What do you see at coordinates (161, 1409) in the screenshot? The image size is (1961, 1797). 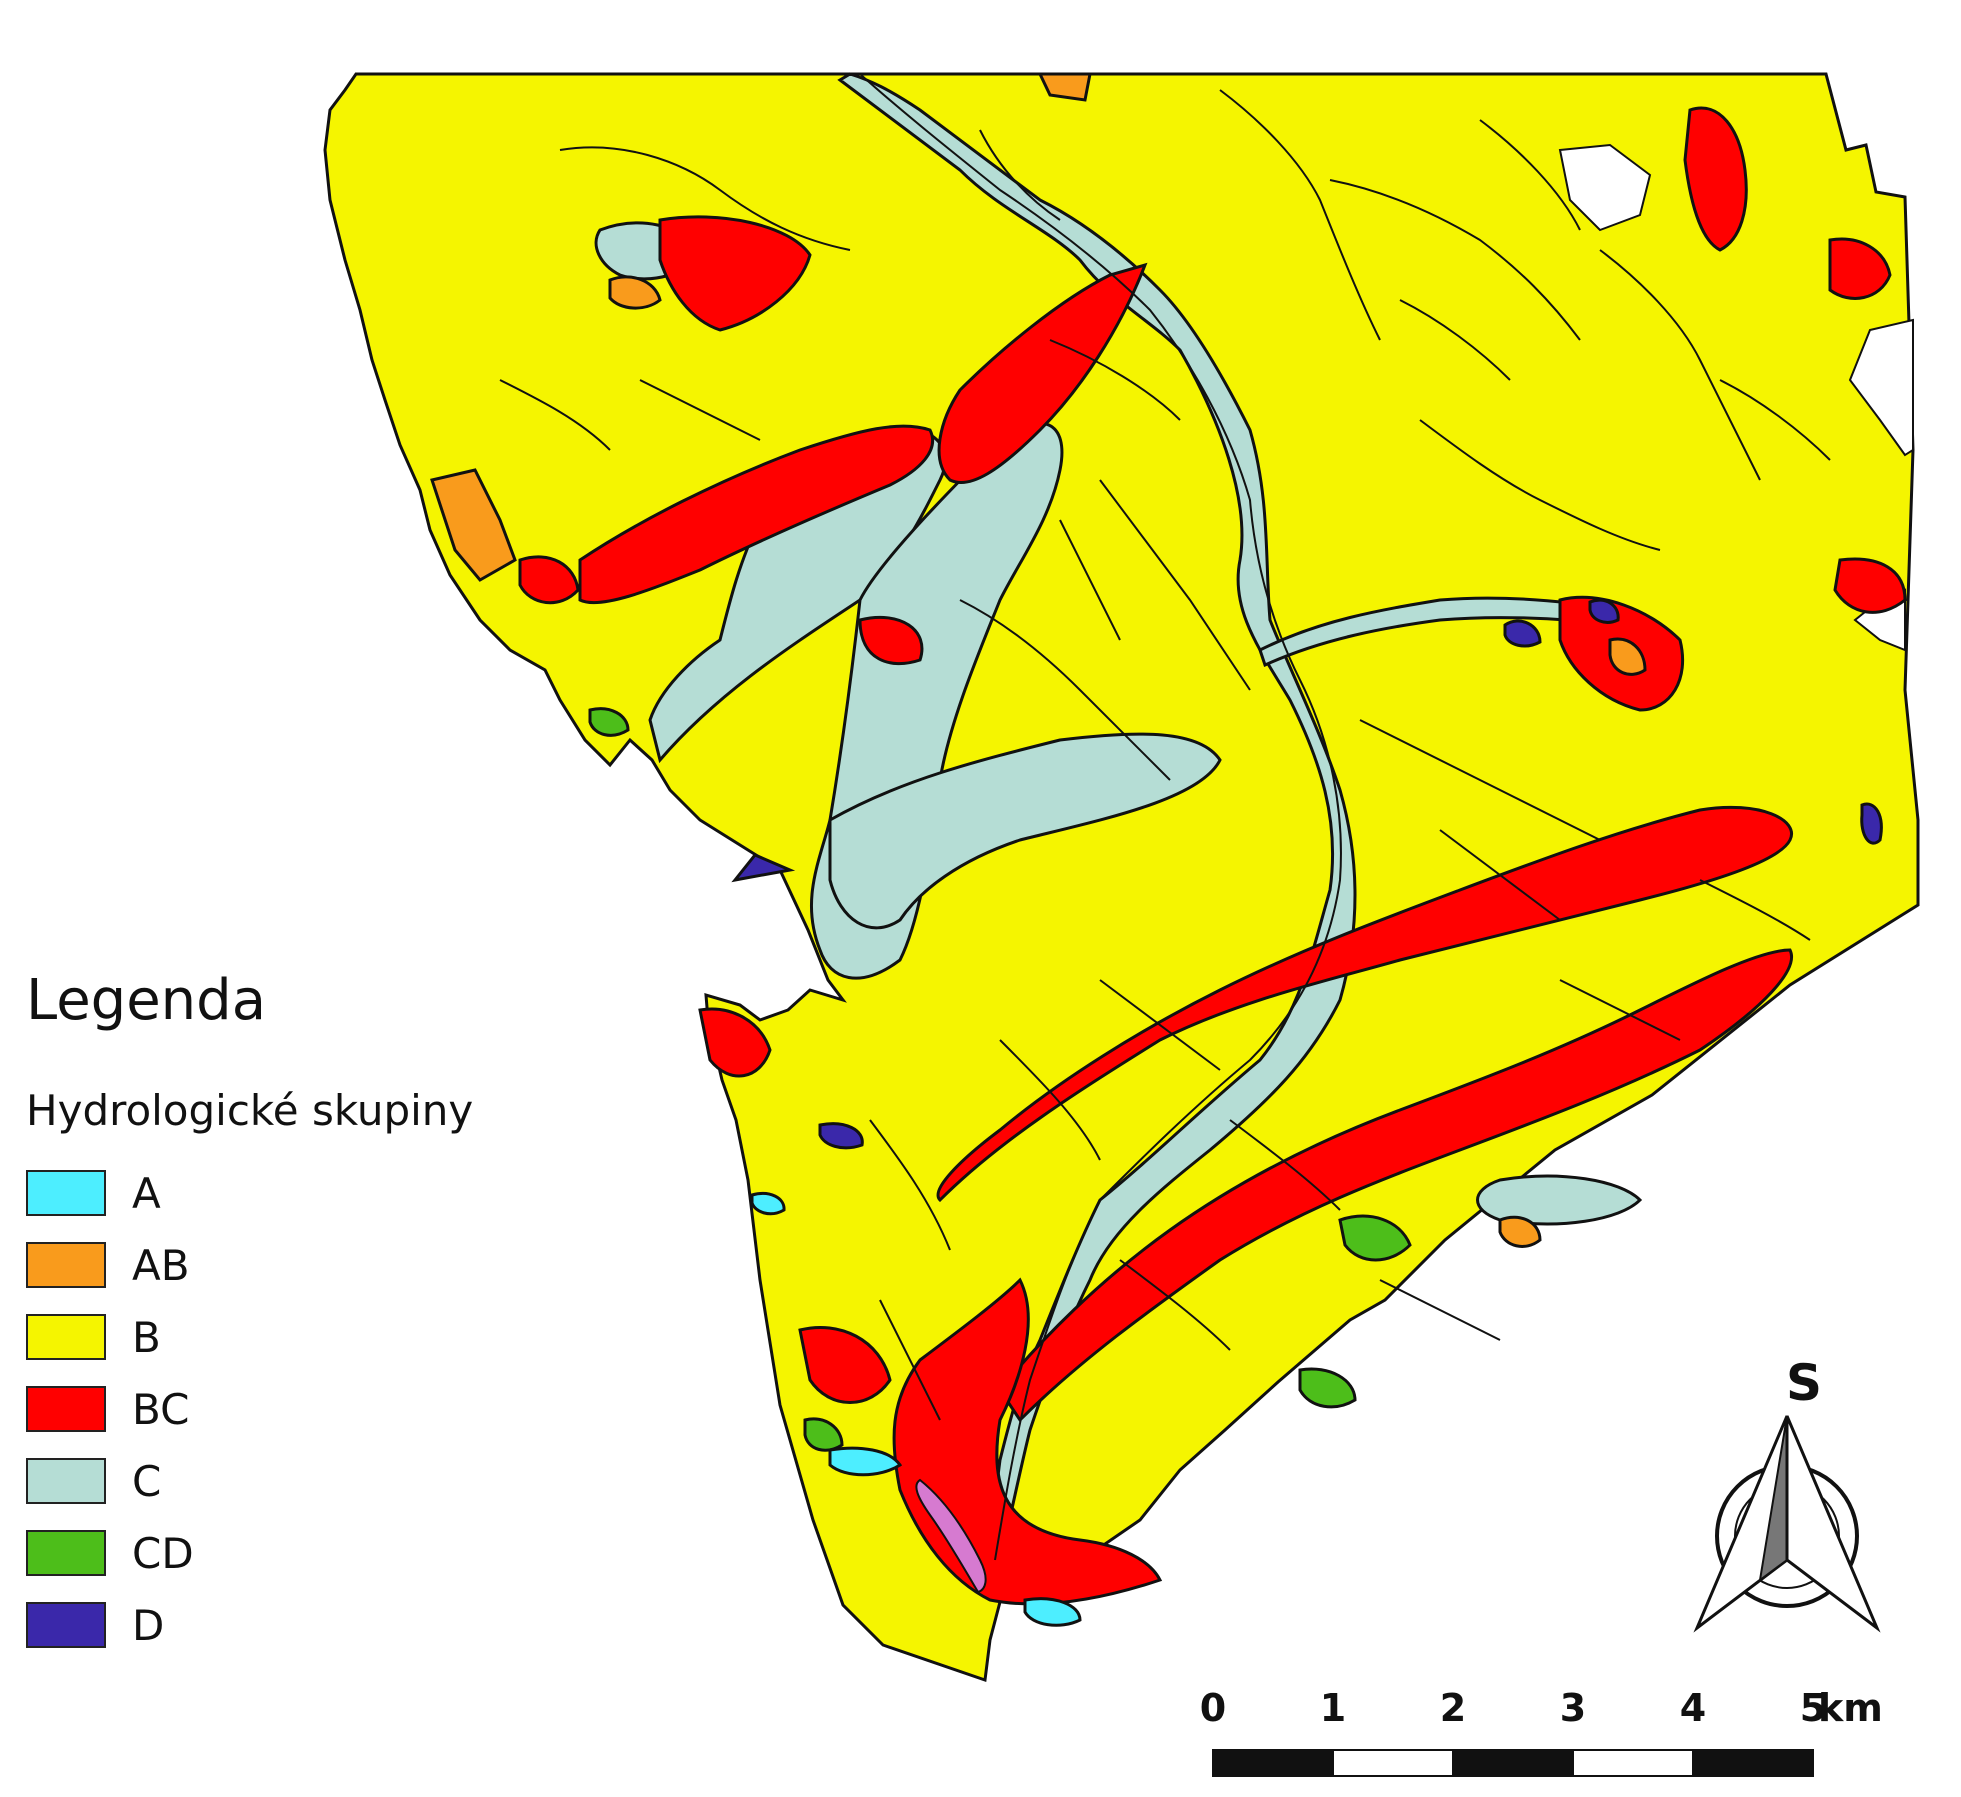 I see `legend-label-bc: BC` at bounding box center [161, 1409].